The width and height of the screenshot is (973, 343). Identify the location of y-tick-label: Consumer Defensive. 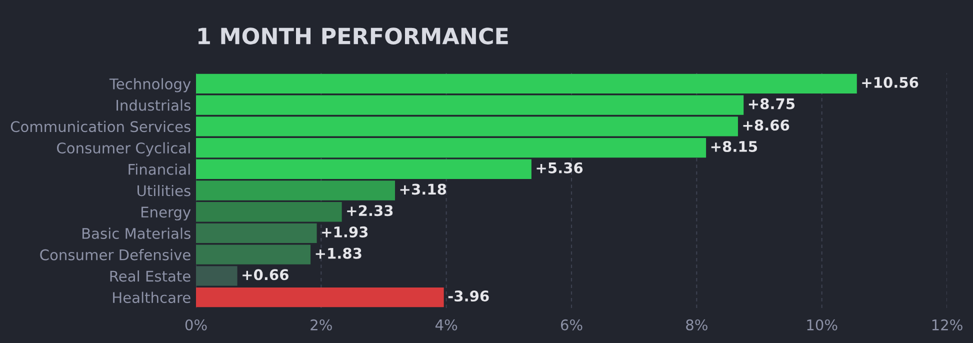
(115, 254).